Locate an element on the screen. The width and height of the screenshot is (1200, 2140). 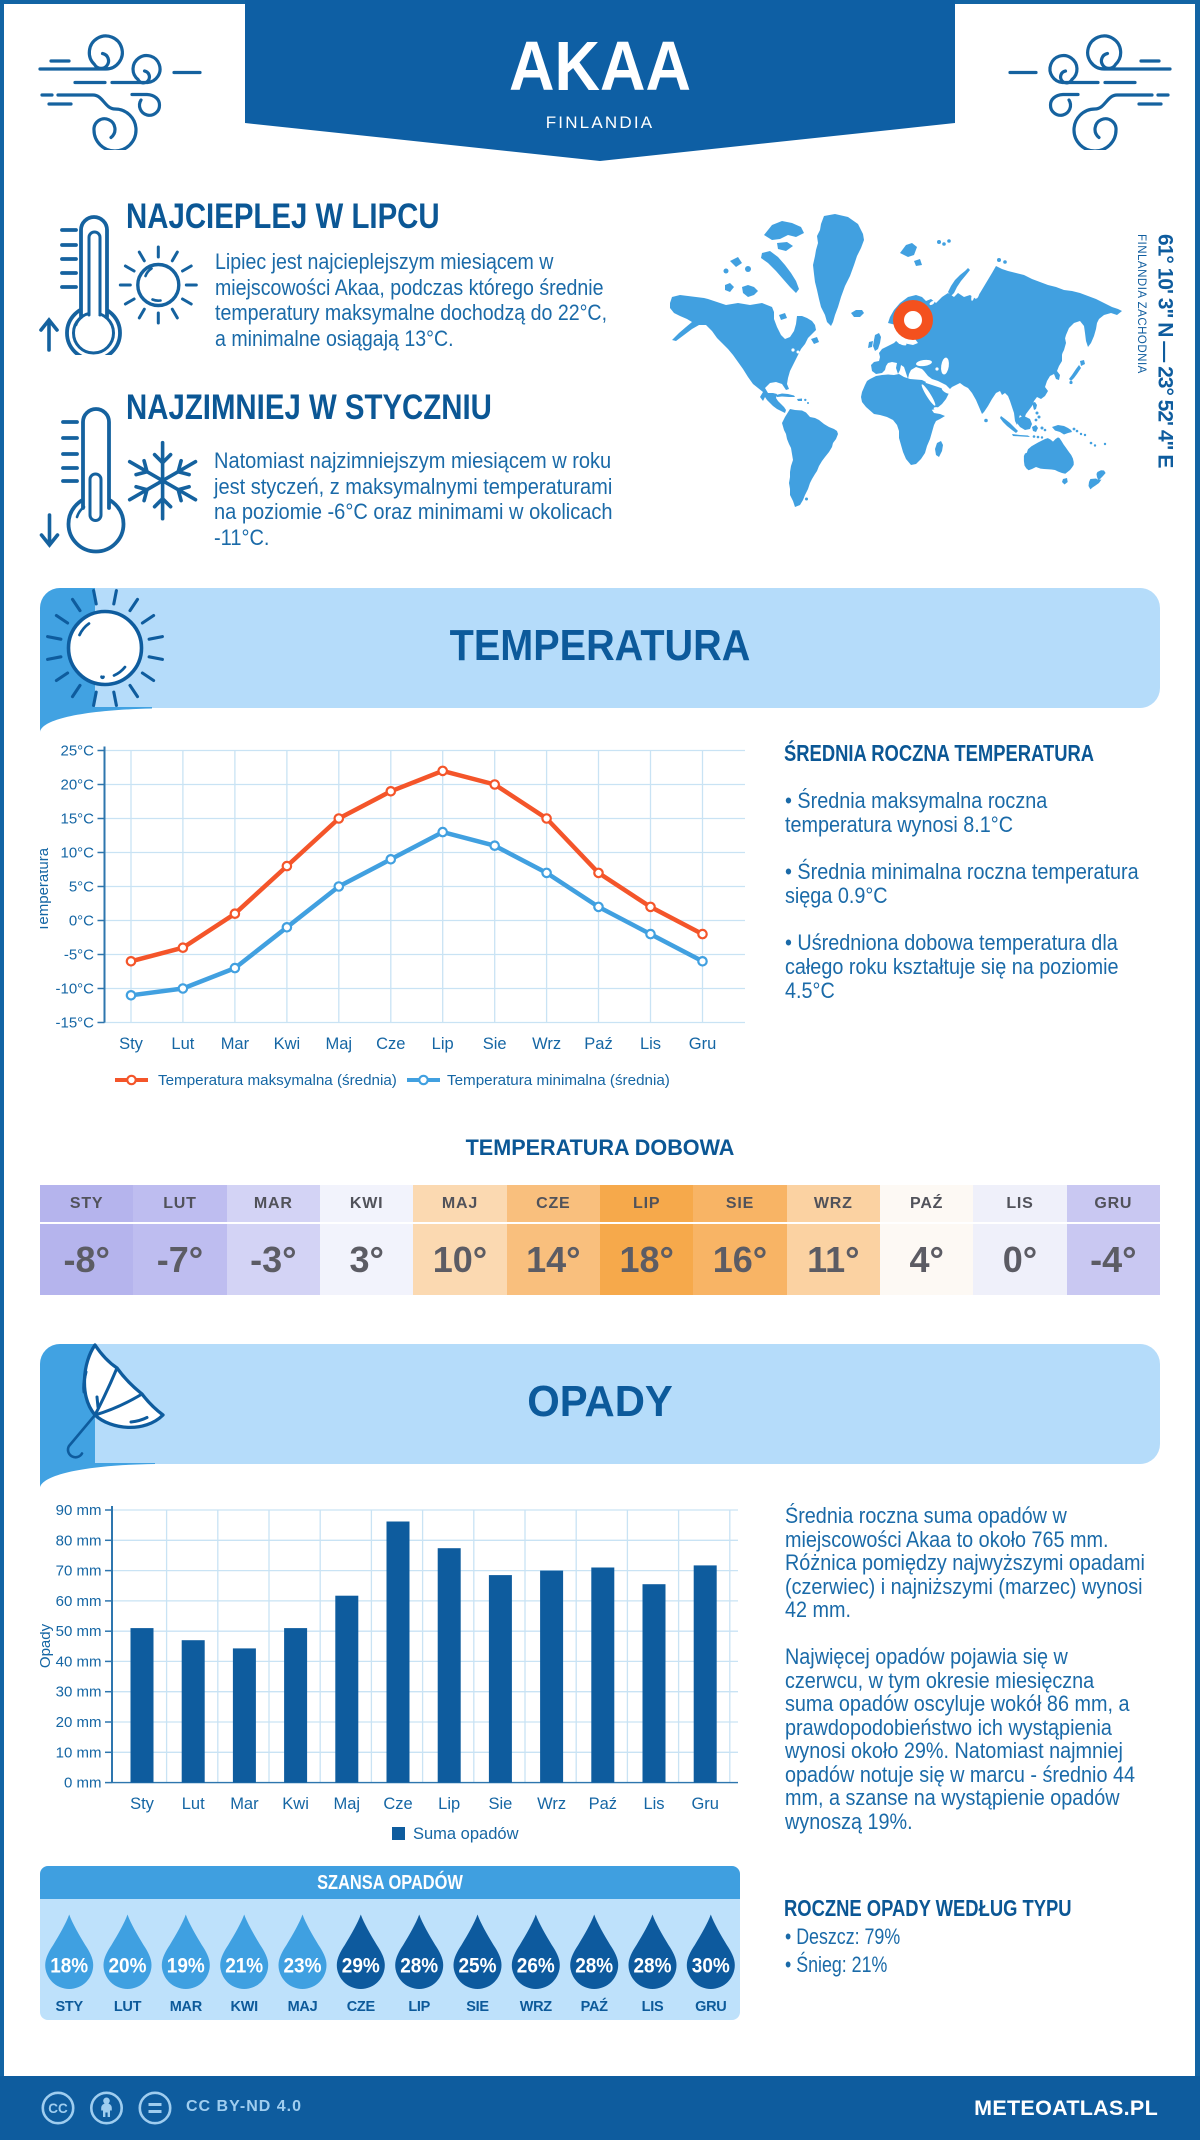
svg-text: 25°C is located at coordinates (77, 751).